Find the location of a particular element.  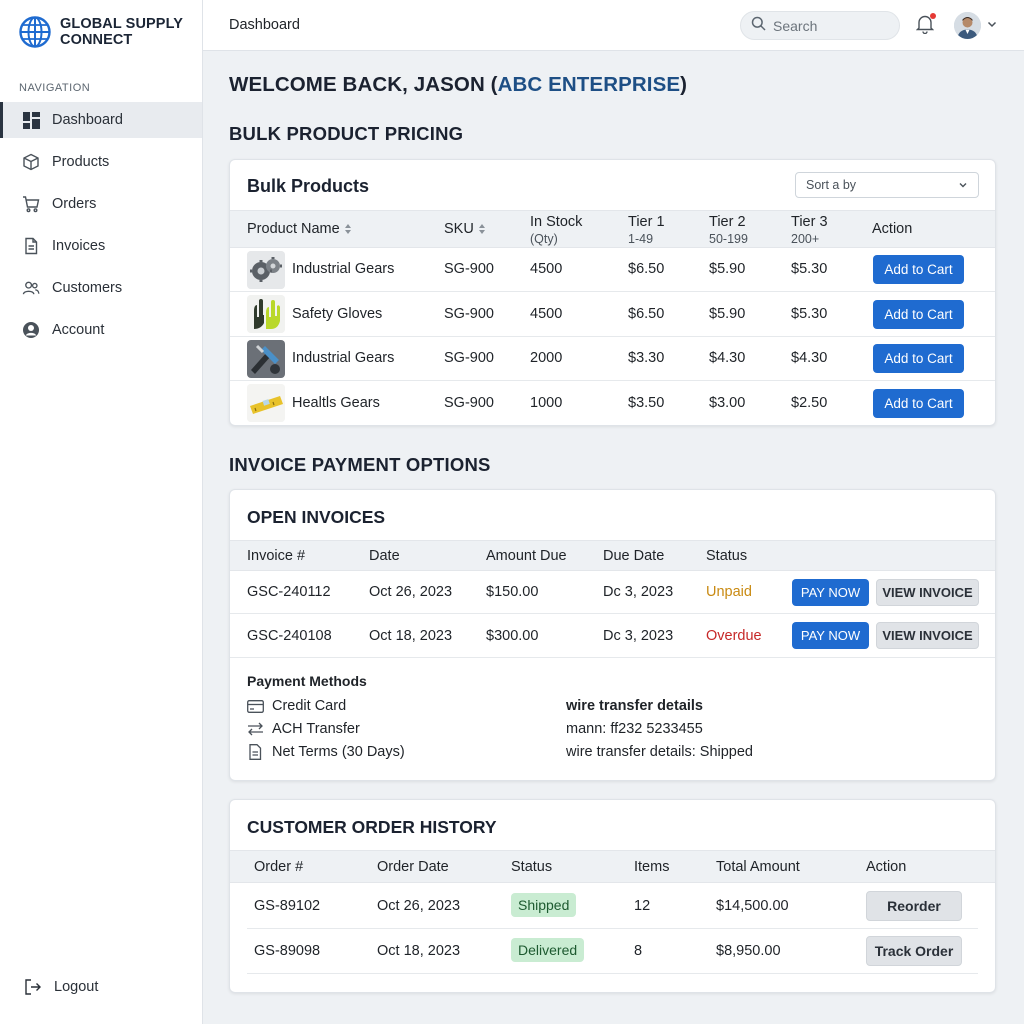

status-badge: Overdue is located at coordinates (734, 636).